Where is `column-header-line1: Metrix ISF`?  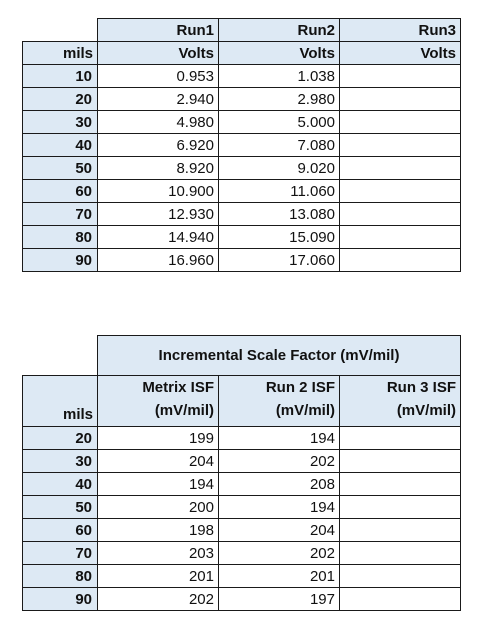 column-header-line1: Metrix ISF is located at coordinates (178, 387).